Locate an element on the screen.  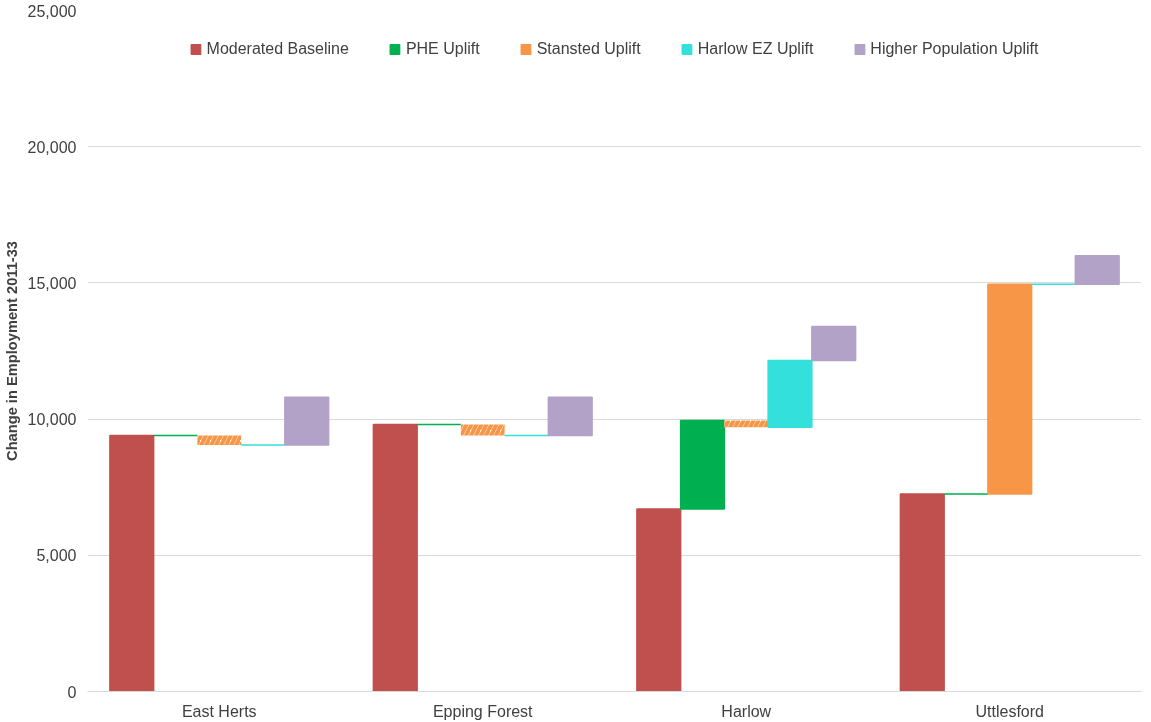
legend-label: Higher Population Uplift is located at coordinates (954, 49).